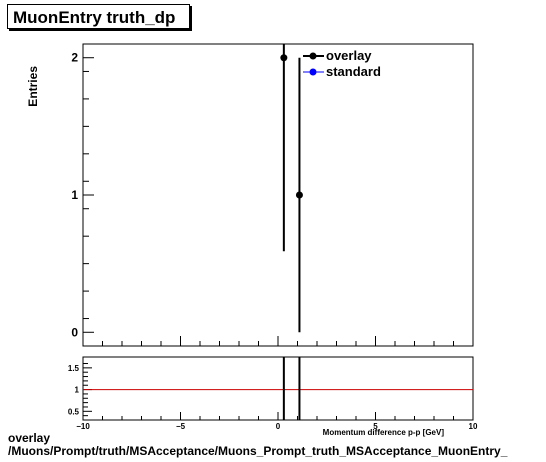 The image size is (546, 462). Describe the element at coordinates (74, 195) in the screenshot. I see `main-y-tick-label: 1` at that location.